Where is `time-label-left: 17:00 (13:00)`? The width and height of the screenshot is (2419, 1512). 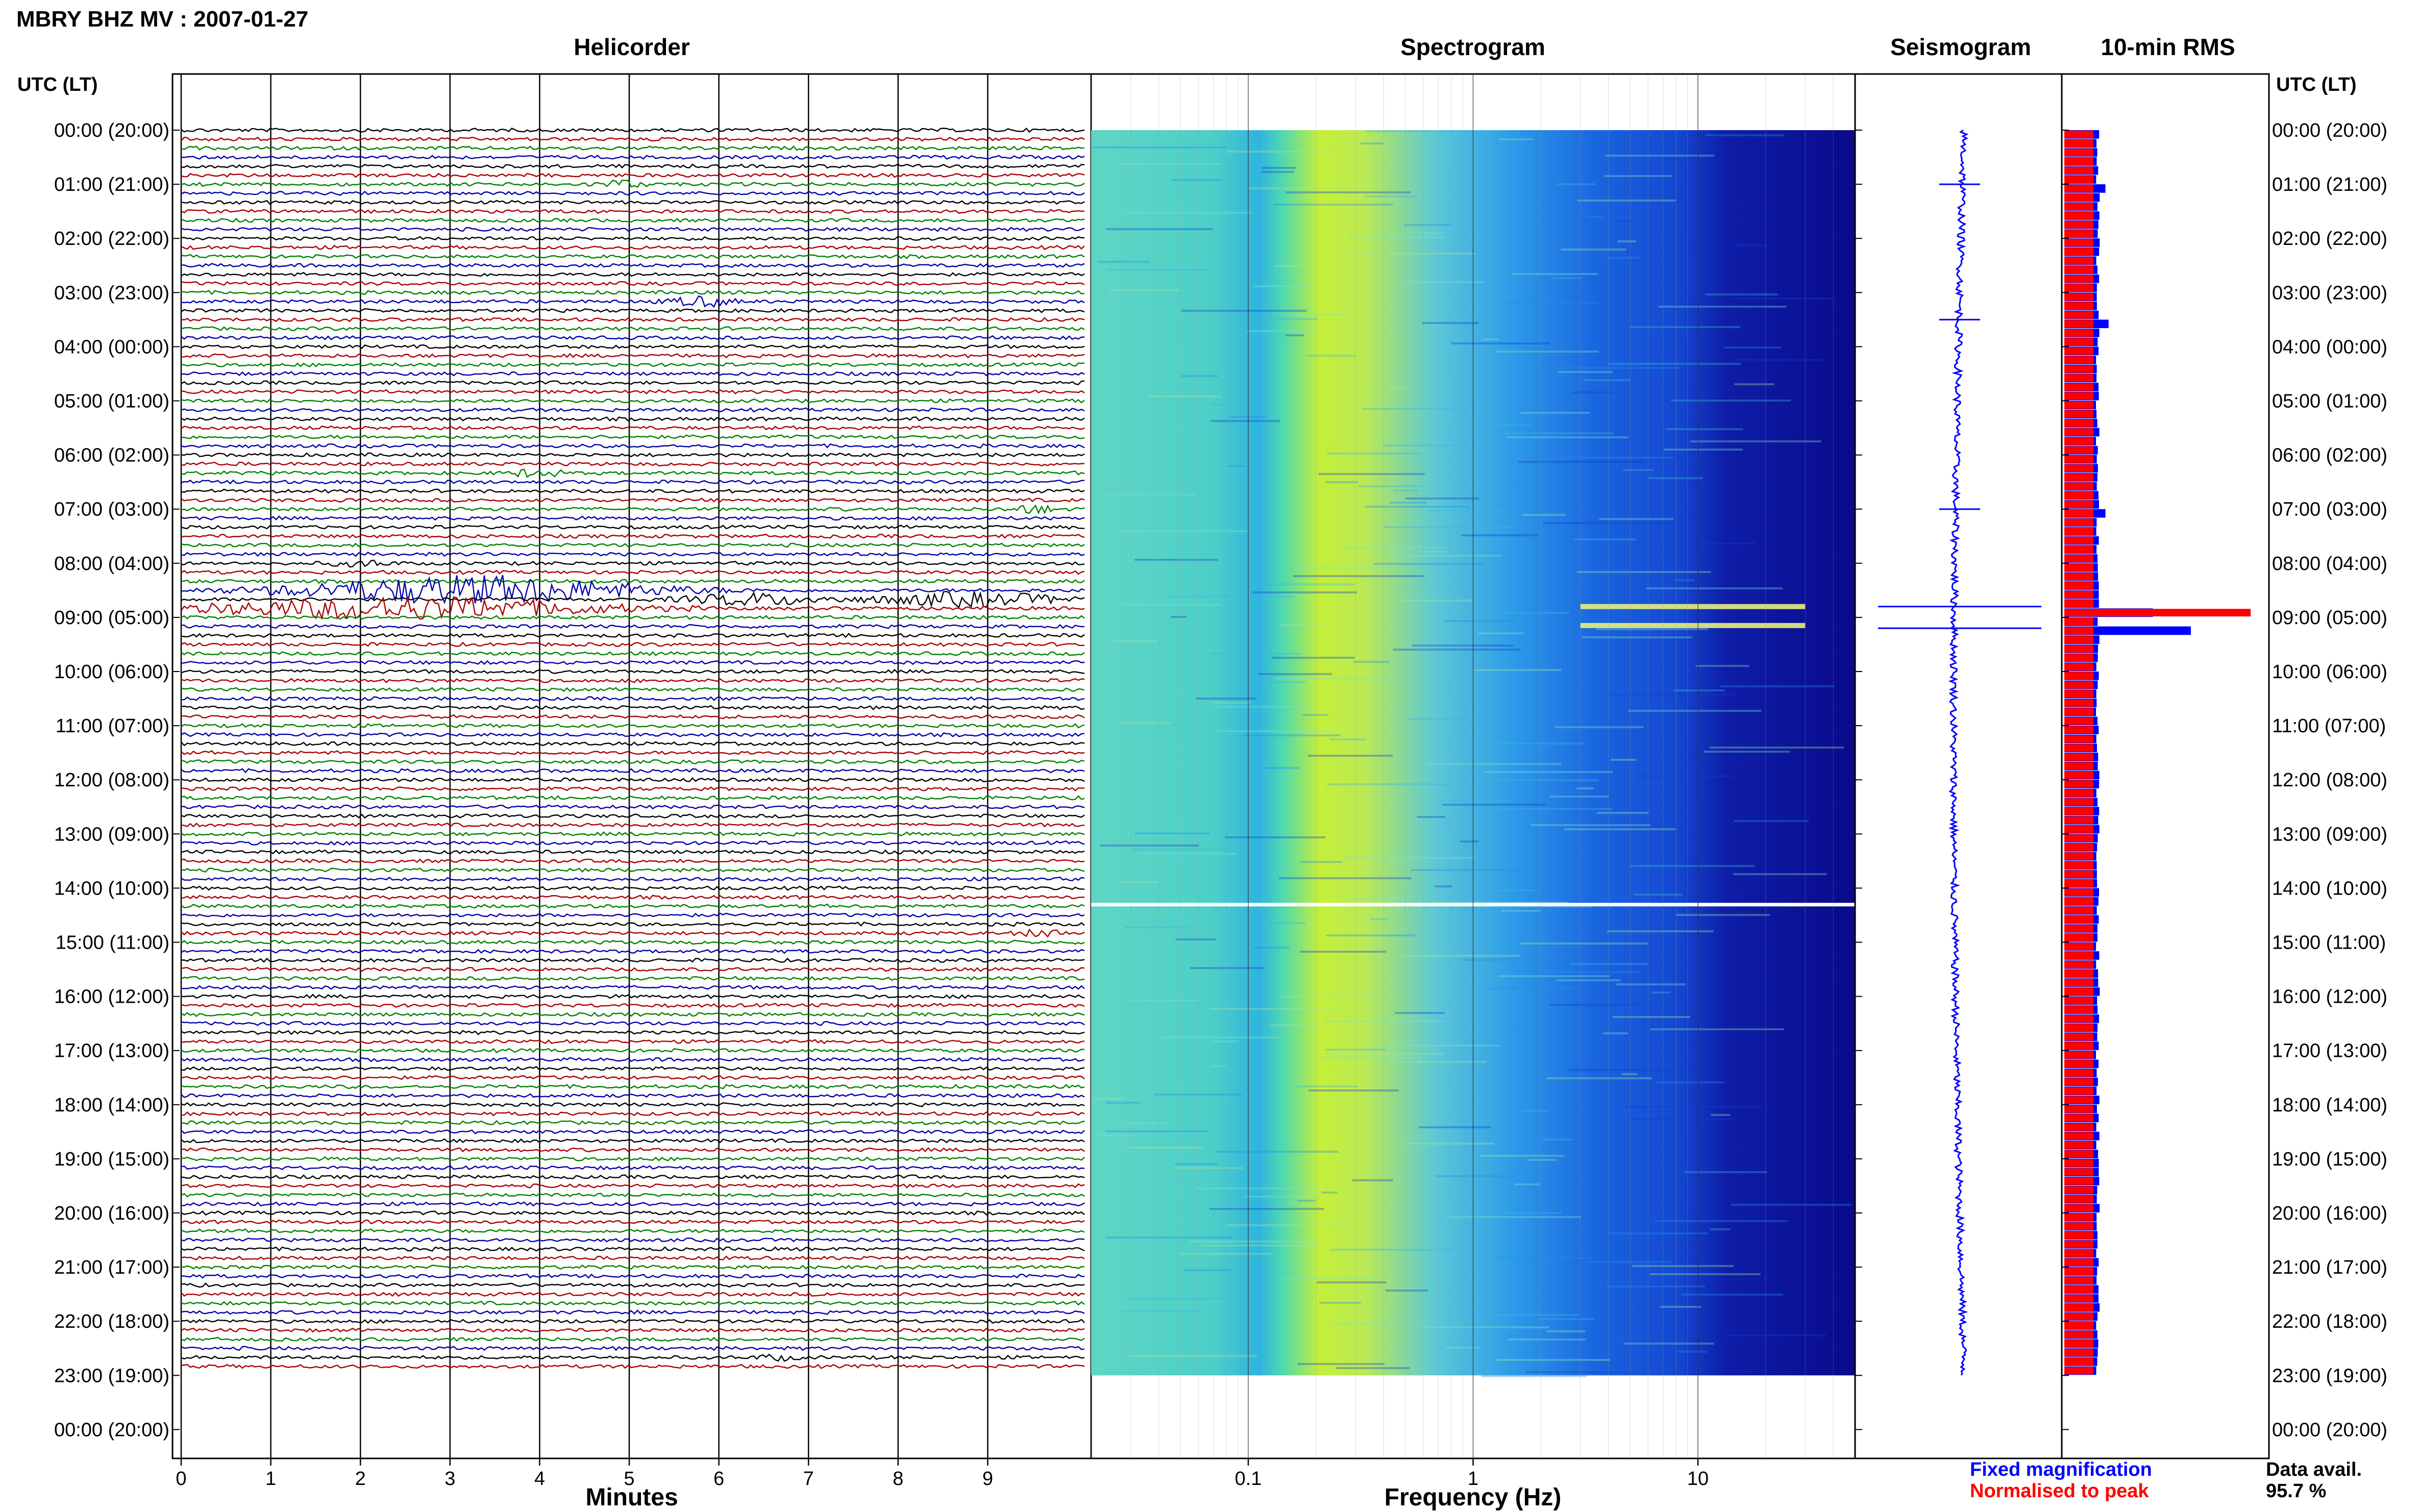 time-label-left: 17:00 (13:00) is located at coordinates (111, 1051).